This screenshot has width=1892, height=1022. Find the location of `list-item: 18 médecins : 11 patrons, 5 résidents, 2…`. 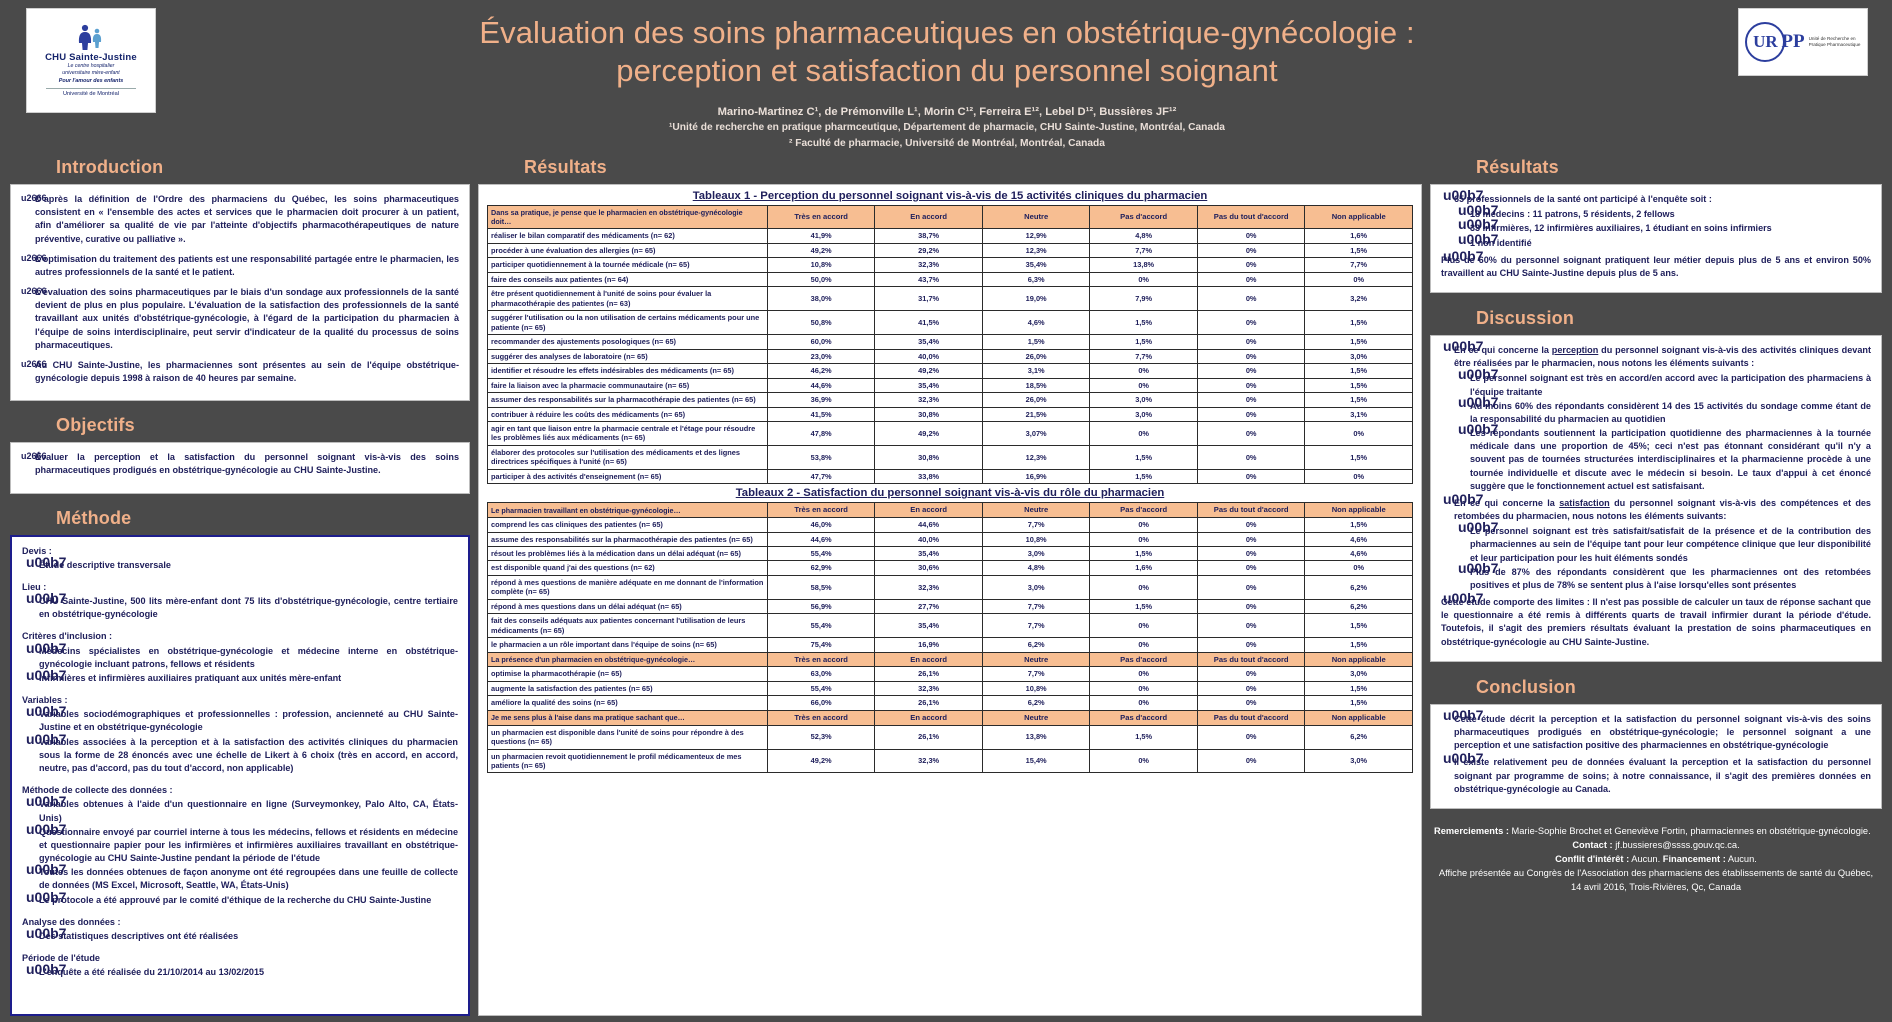

list-item: 18 médecins : 11 patrons, 5 résidents, 2… is located at coordinates (1662, 212).